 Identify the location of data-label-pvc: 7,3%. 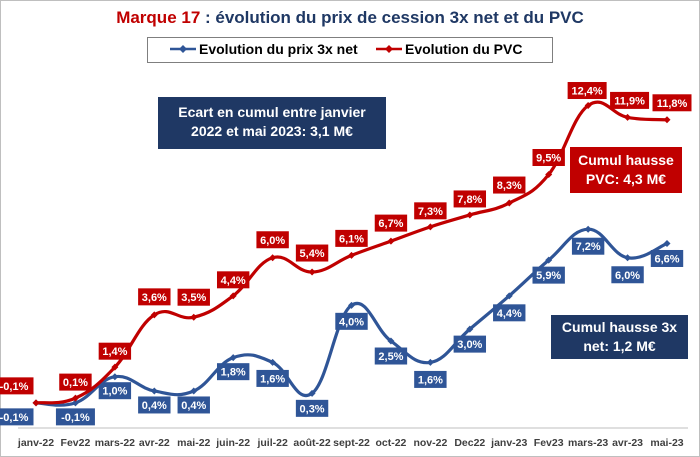
(430, 211).